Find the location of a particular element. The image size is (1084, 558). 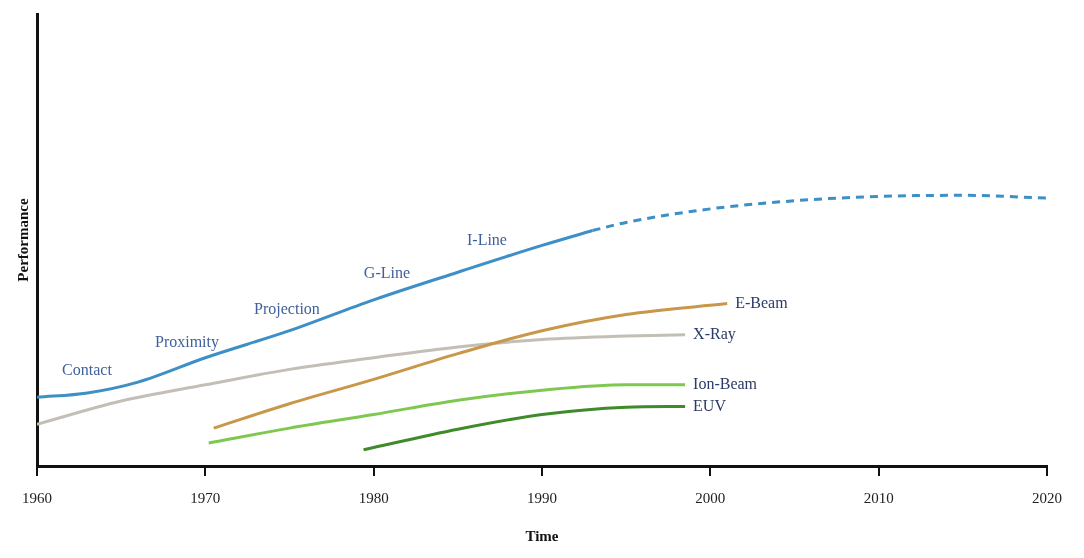

x-tick-label: 1980 is located at coordinates (373, 497).